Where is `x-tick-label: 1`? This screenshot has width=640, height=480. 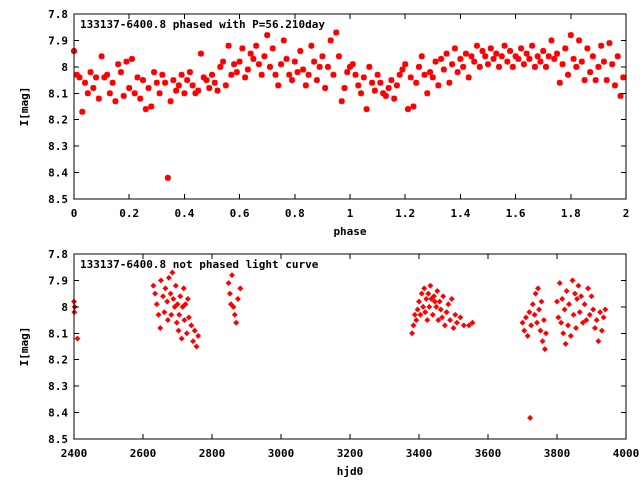
x-tick-label: 1 is located at coordinates (350, 213).